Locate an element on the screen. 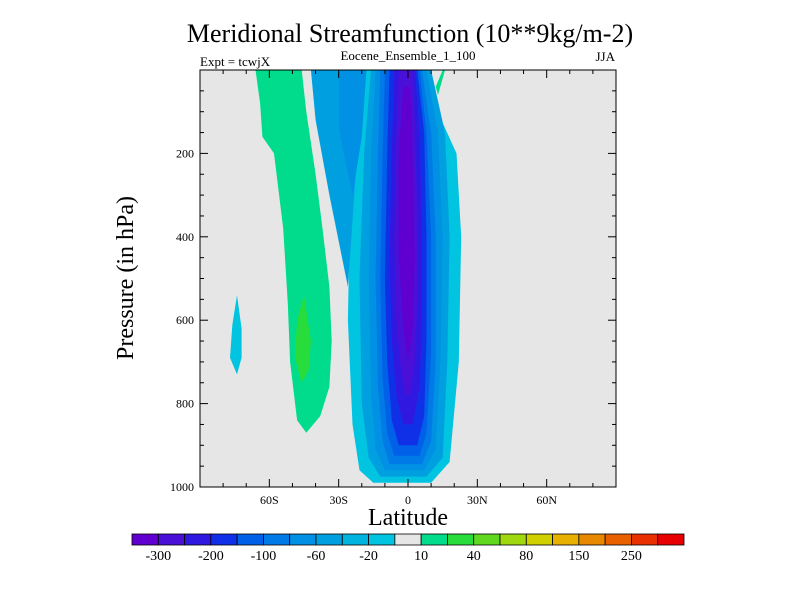 This screenshot has width=800, height=600. y-tick-label: 400 is located at coordinates (185, 237).